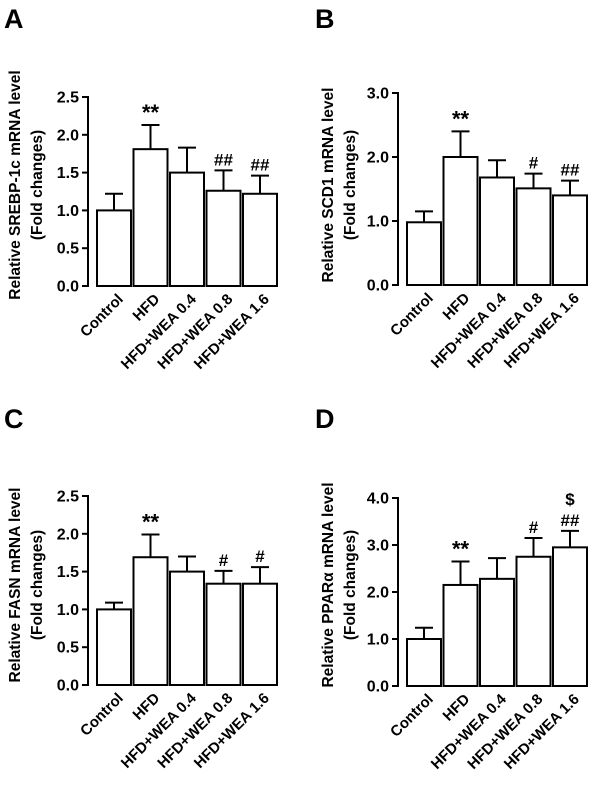 The width and height of the screenshot is (595, 801). Describe the element at coordinates (15, 585) in the screenshot. I see `panel-c-ylabel-line1: Relative FASN mRNA level` at that location.